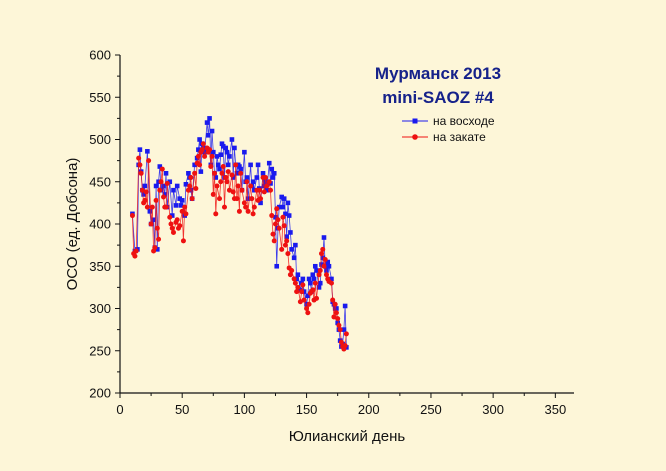 The width and height of the screenshot is (666, 471). I want to click on legend-entry-sunset: на закате, so click(444, 137).